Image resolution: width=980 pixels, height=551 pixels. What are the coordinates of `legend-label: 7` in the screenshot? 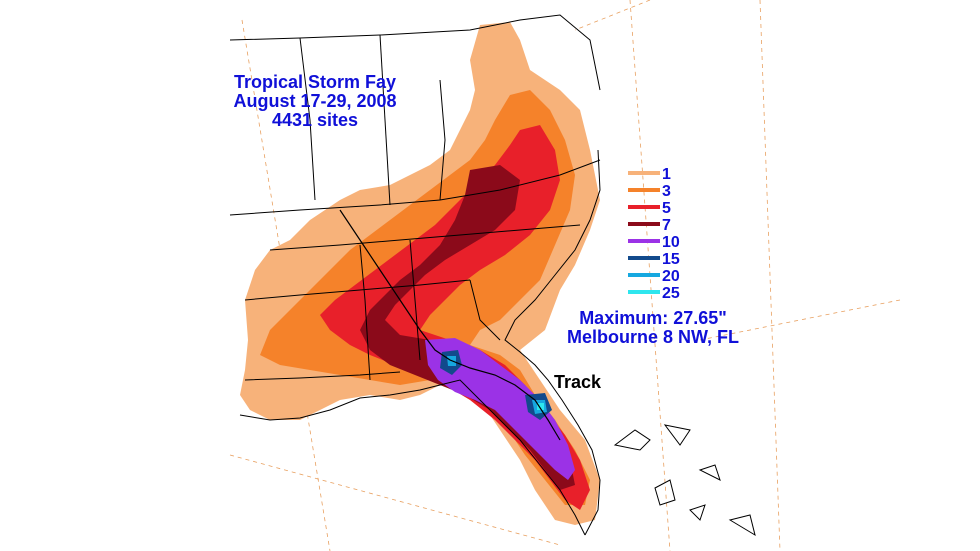 It's located at (666, 225).